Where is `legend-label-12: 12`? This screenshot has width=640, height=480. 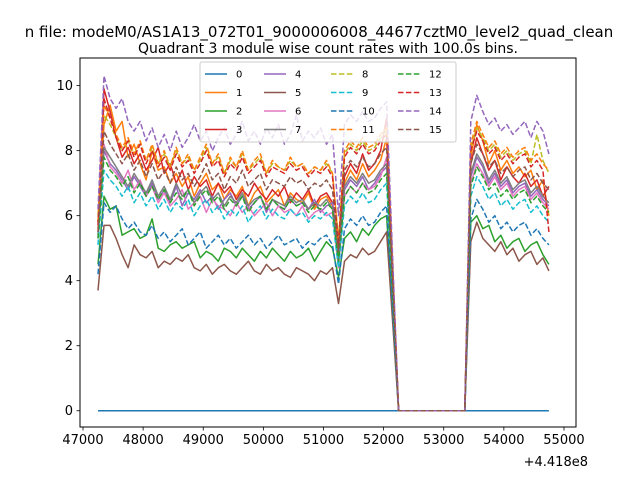 legend-label-12: 12 is located at coordinates (435, 75).